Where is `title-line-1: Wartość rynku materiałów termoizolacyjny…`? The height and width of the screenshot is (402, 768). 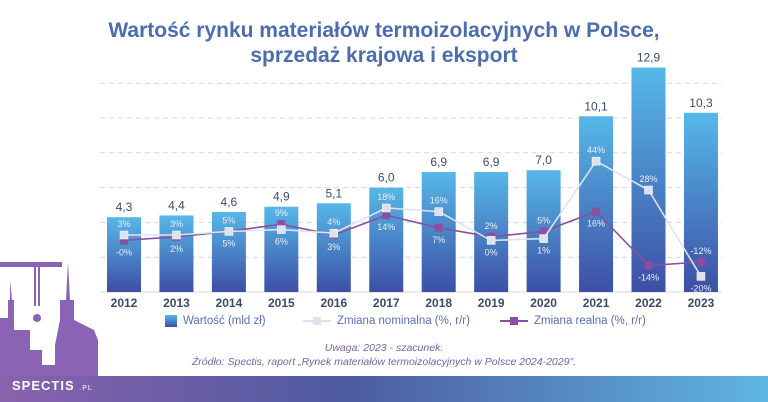
title-line-1: Wartość rynku materiałów termoizolacyjny… is located at coordinates (384, 30).